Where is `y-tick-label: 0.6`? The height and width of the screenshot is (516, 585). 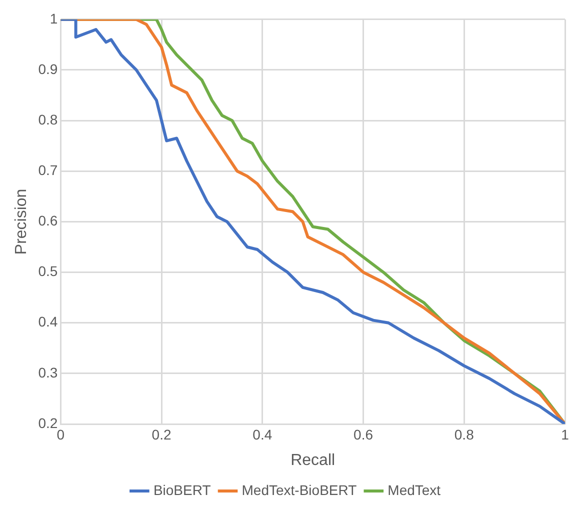 y-tick-label: 0.6 is located at coordinates (48, 220).